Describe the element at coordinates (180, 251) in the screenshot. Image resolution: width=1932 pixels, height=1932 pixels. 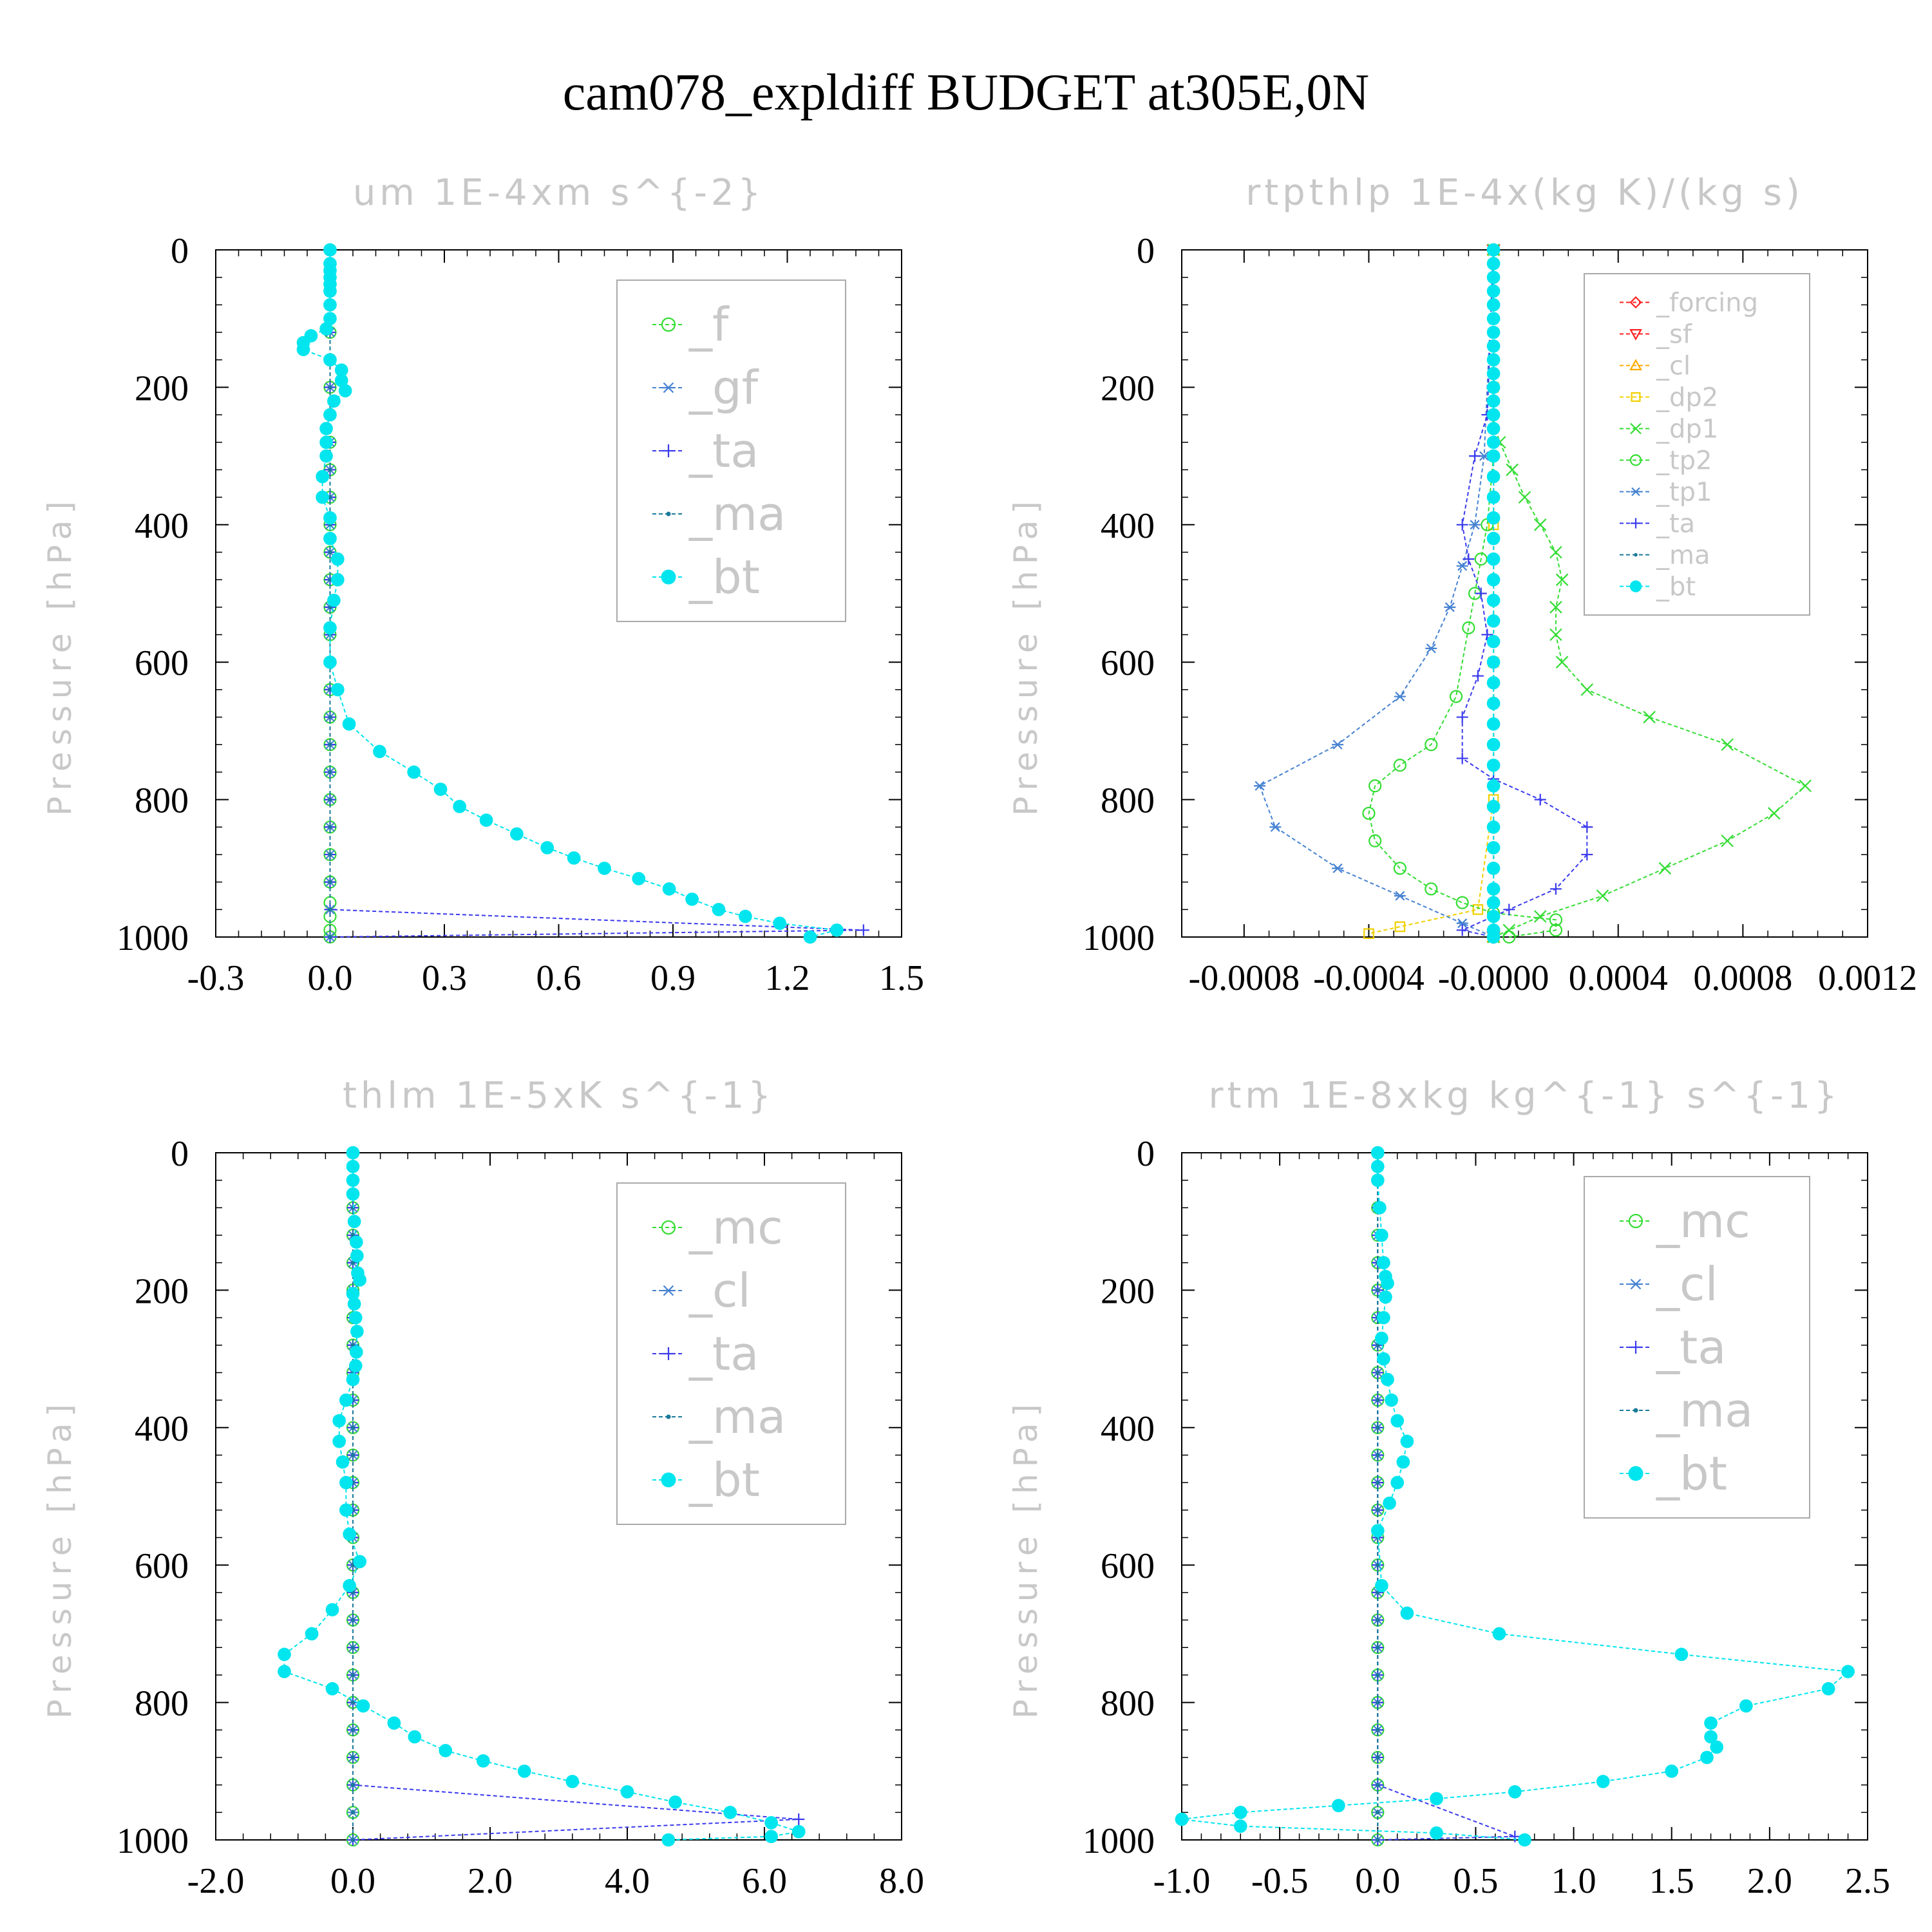
I see `y-tick-label: 0` at that location.